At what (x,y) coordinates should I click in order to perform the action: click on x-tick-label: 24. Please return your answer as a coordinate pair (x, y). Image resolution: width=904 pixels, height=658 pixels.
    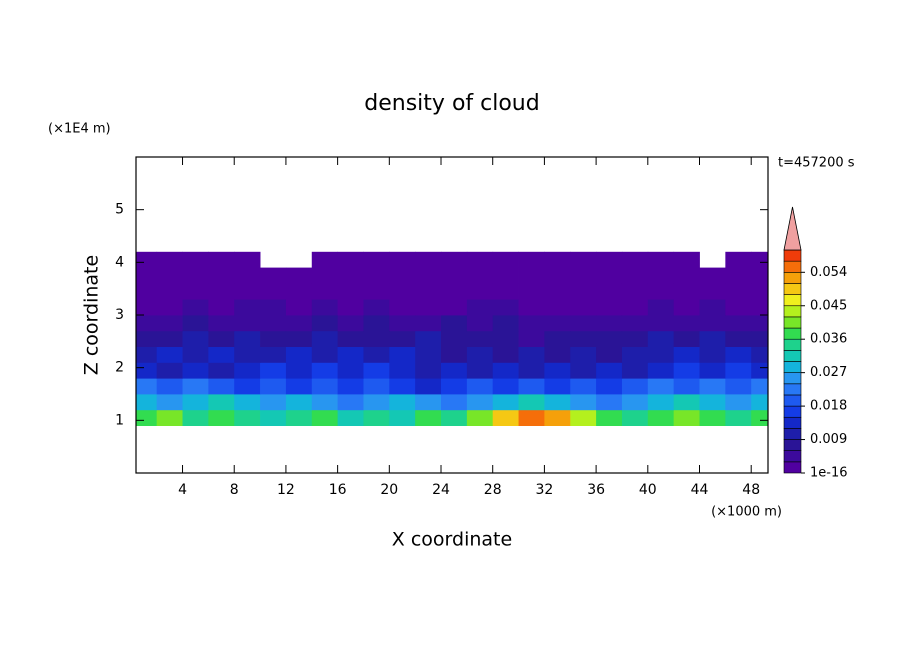
    Looking at the image, I should click on (441, 490).